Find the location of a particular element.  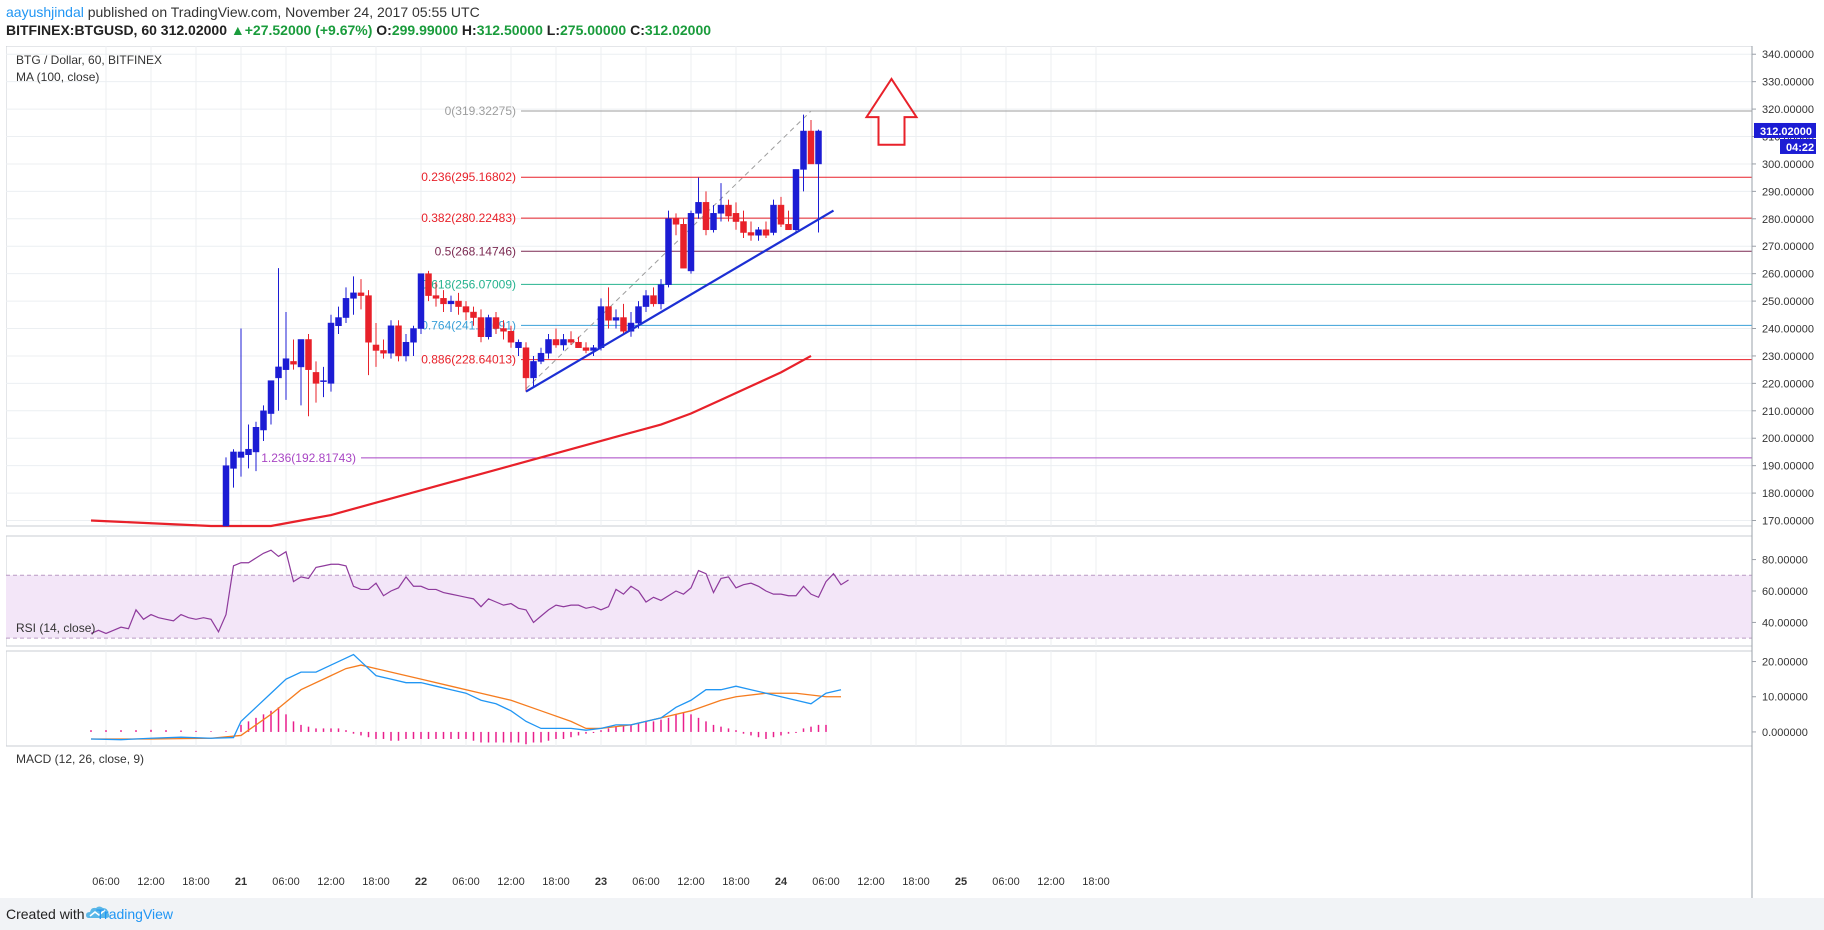

x-tick-label: 22 is located at coordinates (421, 882).